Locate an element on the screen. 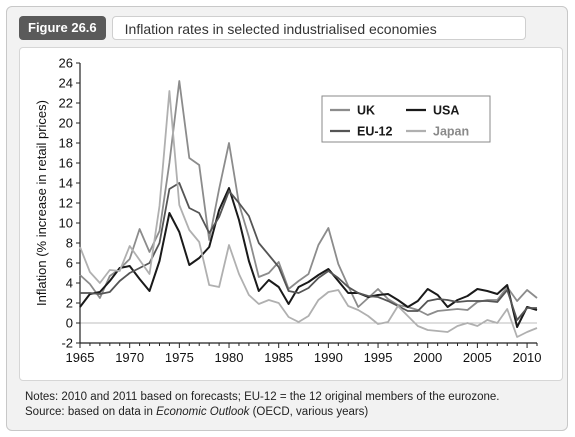  legend-label-uk: UK is located at coordinates (366, 111).